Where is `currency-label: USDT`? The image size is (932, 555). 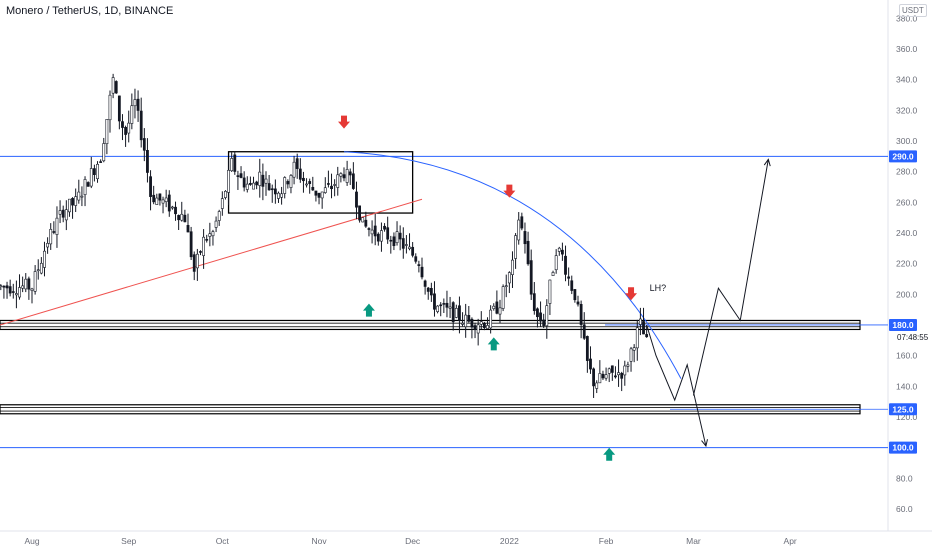 currency-label: USDT is located at coordinates (913, 10).